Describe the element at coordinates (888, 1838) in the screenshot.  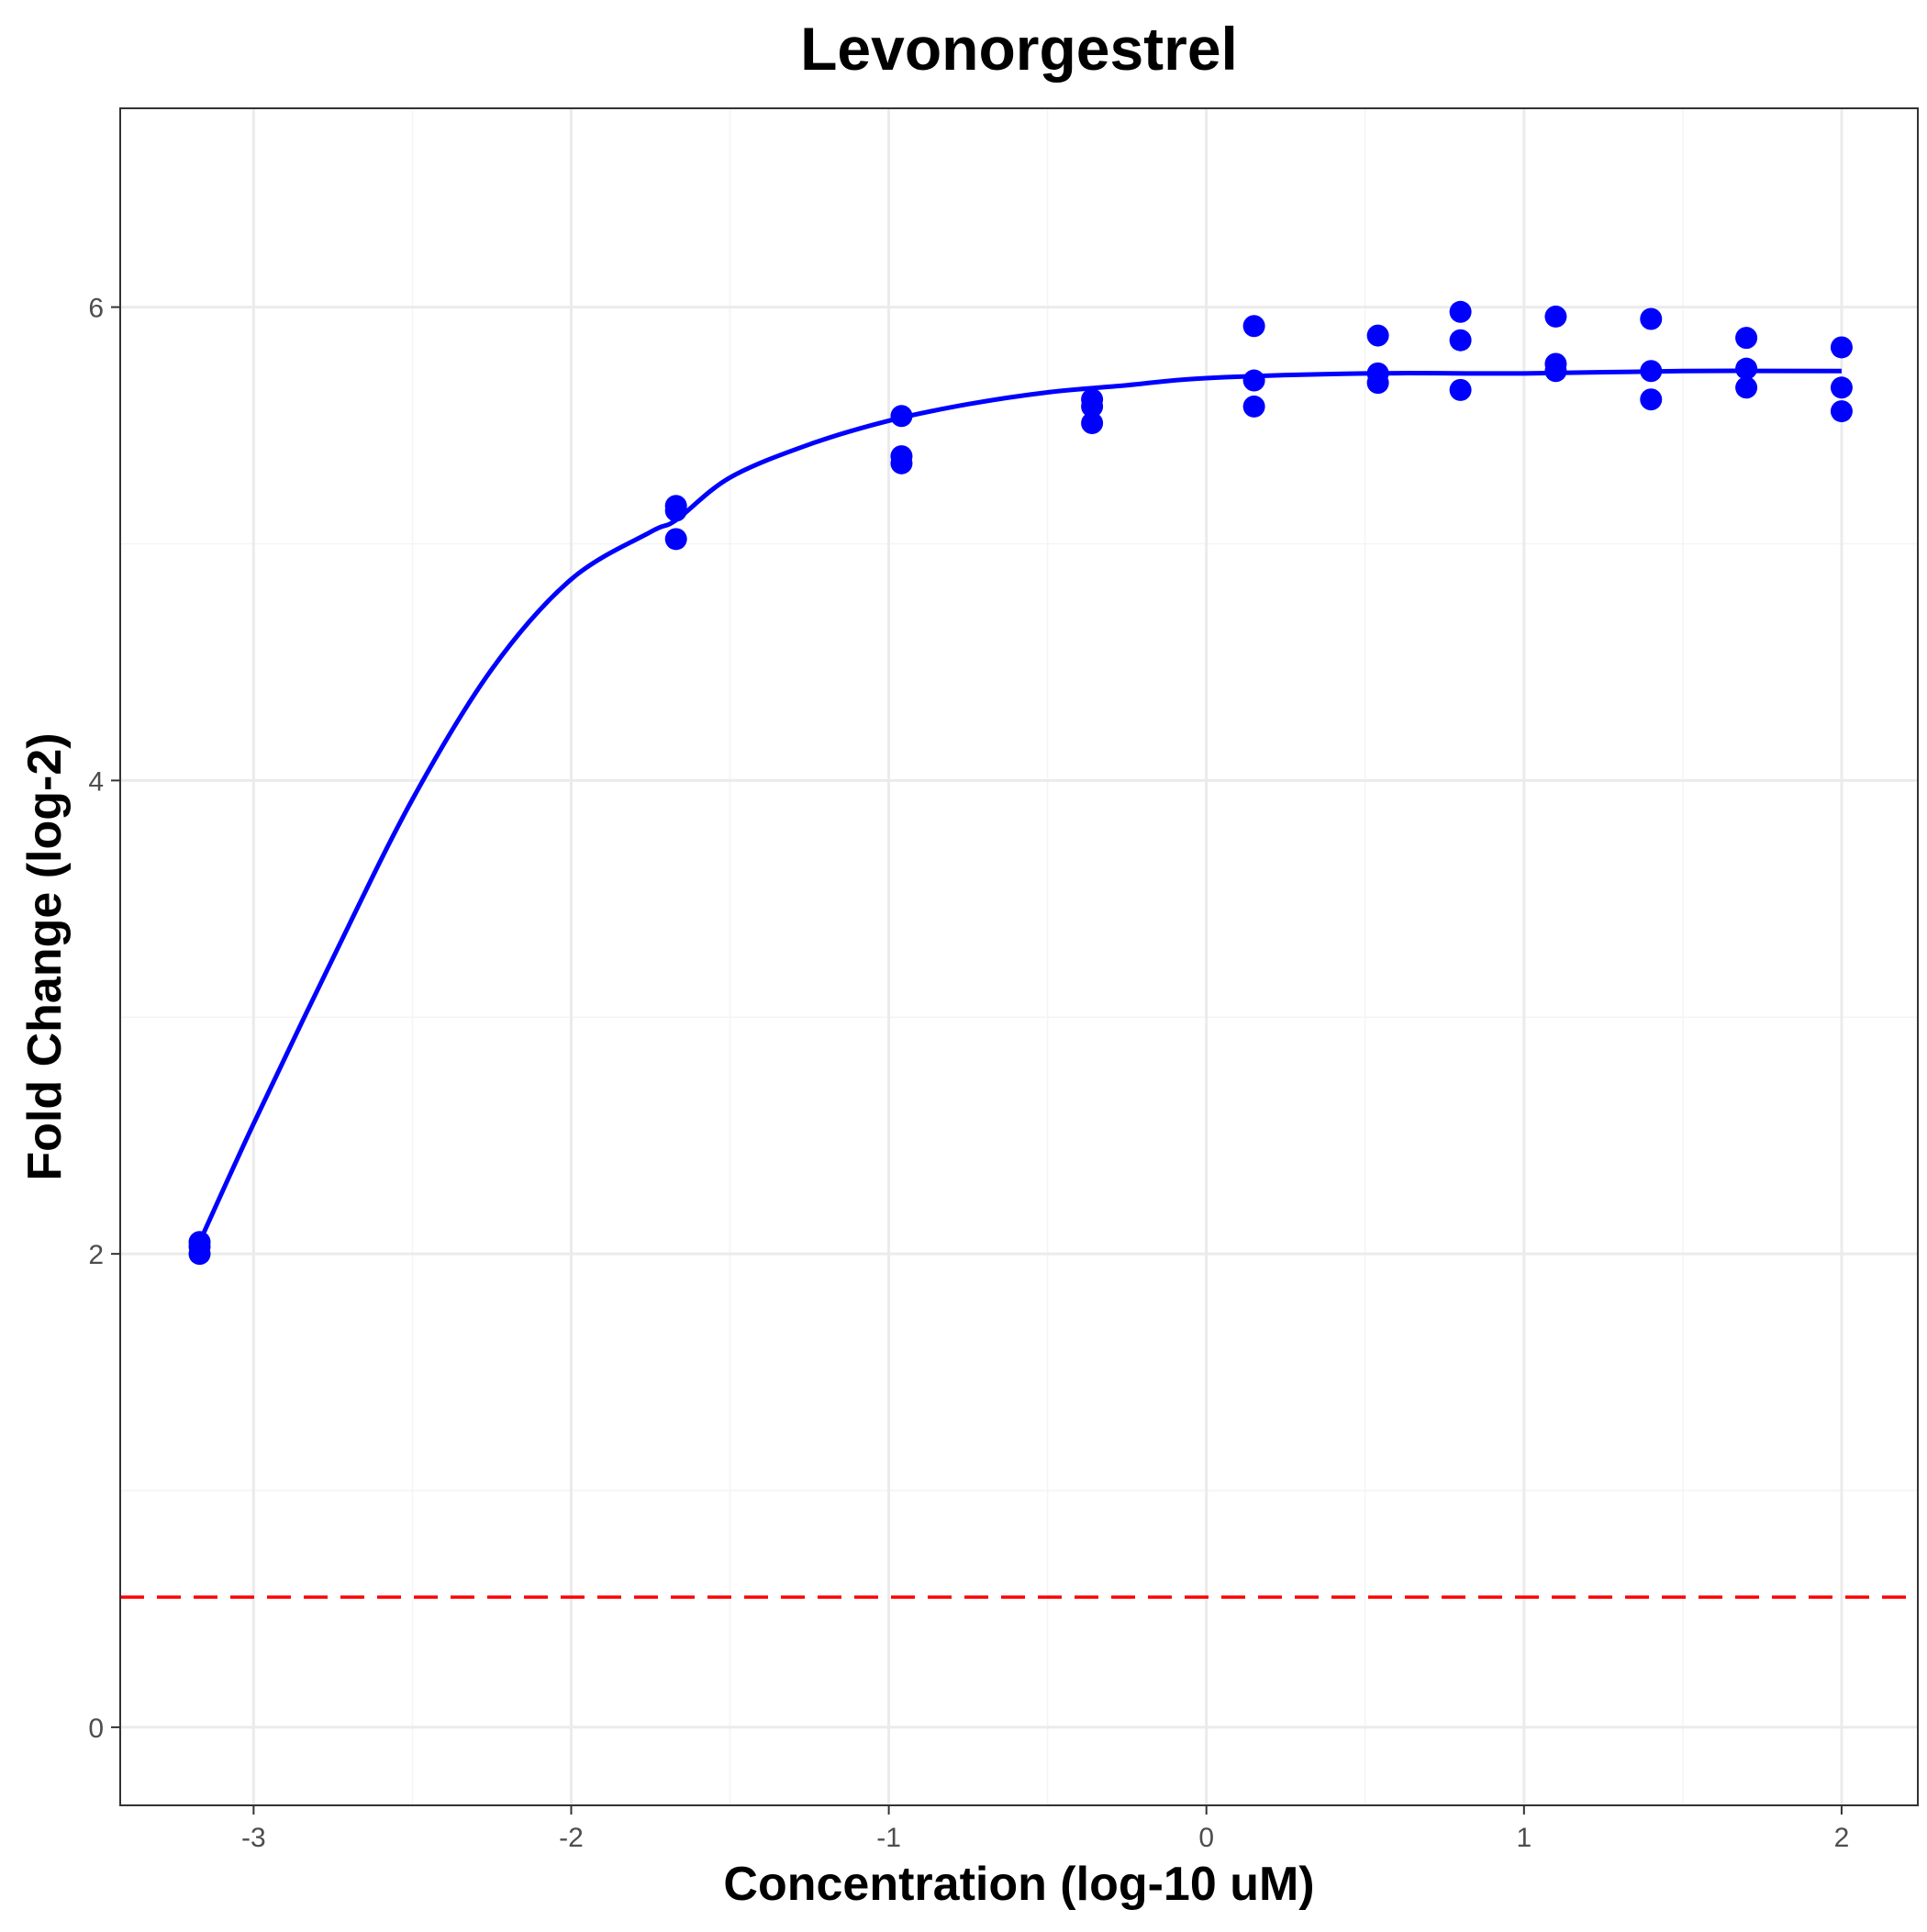
I see `x-tick-label: -1` at that location.